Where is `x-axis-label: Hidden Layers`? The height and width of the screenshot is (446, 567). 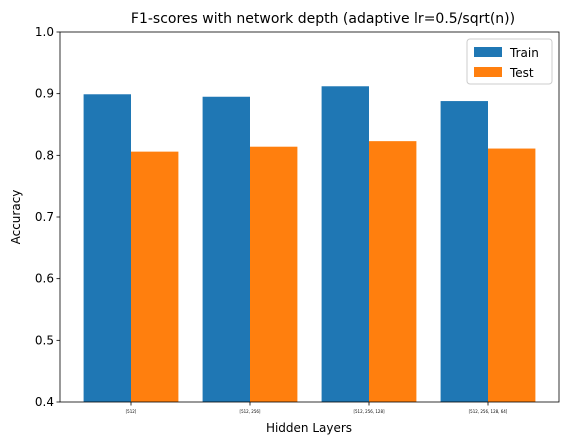
x-axis-label: Hidden Layers is located at coordinates (309, 428).